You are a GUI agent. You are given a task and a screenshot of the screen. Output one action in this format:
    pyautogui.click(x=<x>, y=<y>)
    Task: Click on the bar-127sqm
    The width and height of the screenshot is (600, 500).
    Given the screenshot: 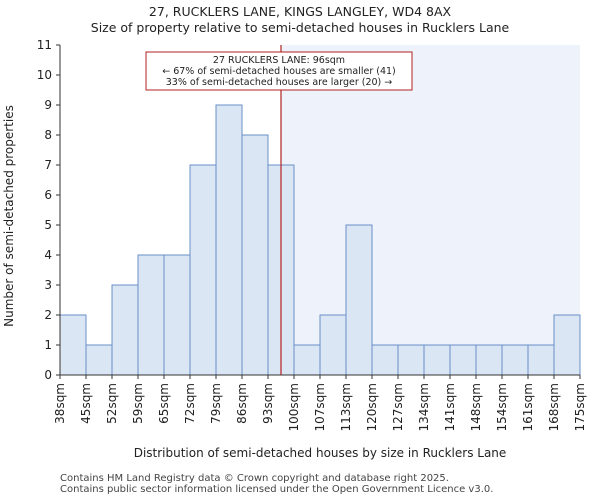 What is the action you would take?
    pyautogui.click(x=411, y=360)
    